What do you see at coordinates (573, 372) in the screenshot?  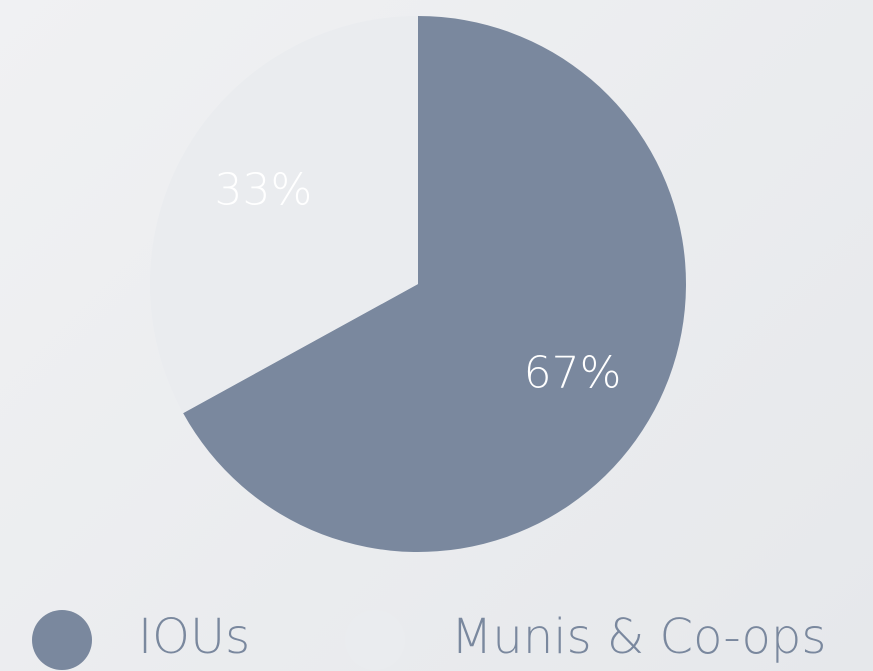 I see `slice-label: 67%` at bounding box center [573, 372].